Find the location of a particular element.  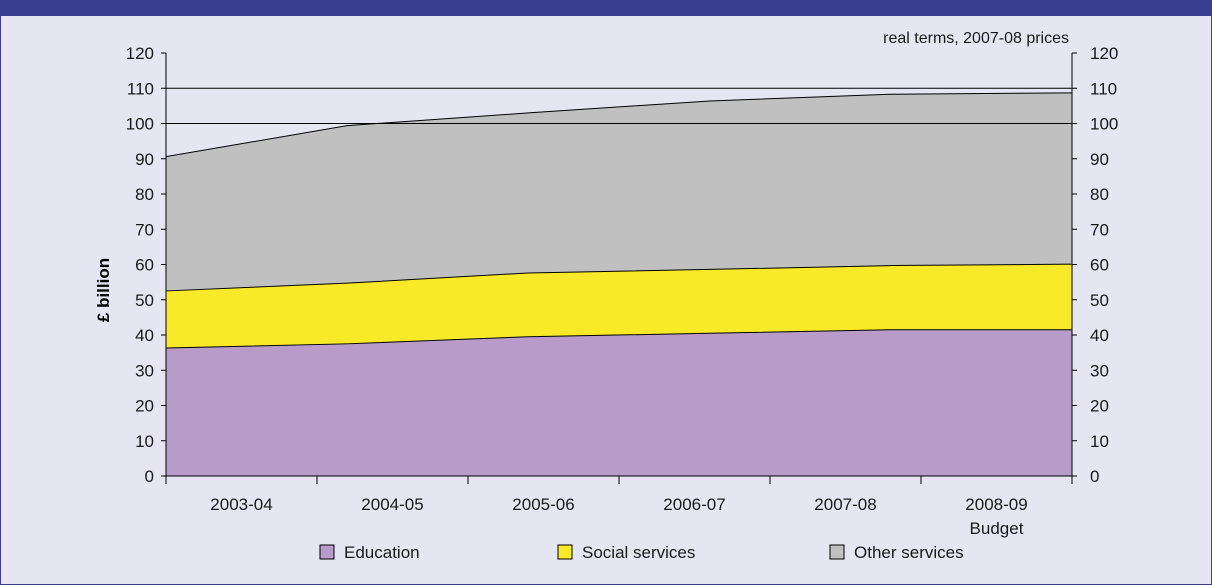

y-tick-label-right: 120 is located at coordinates (1104, 53).